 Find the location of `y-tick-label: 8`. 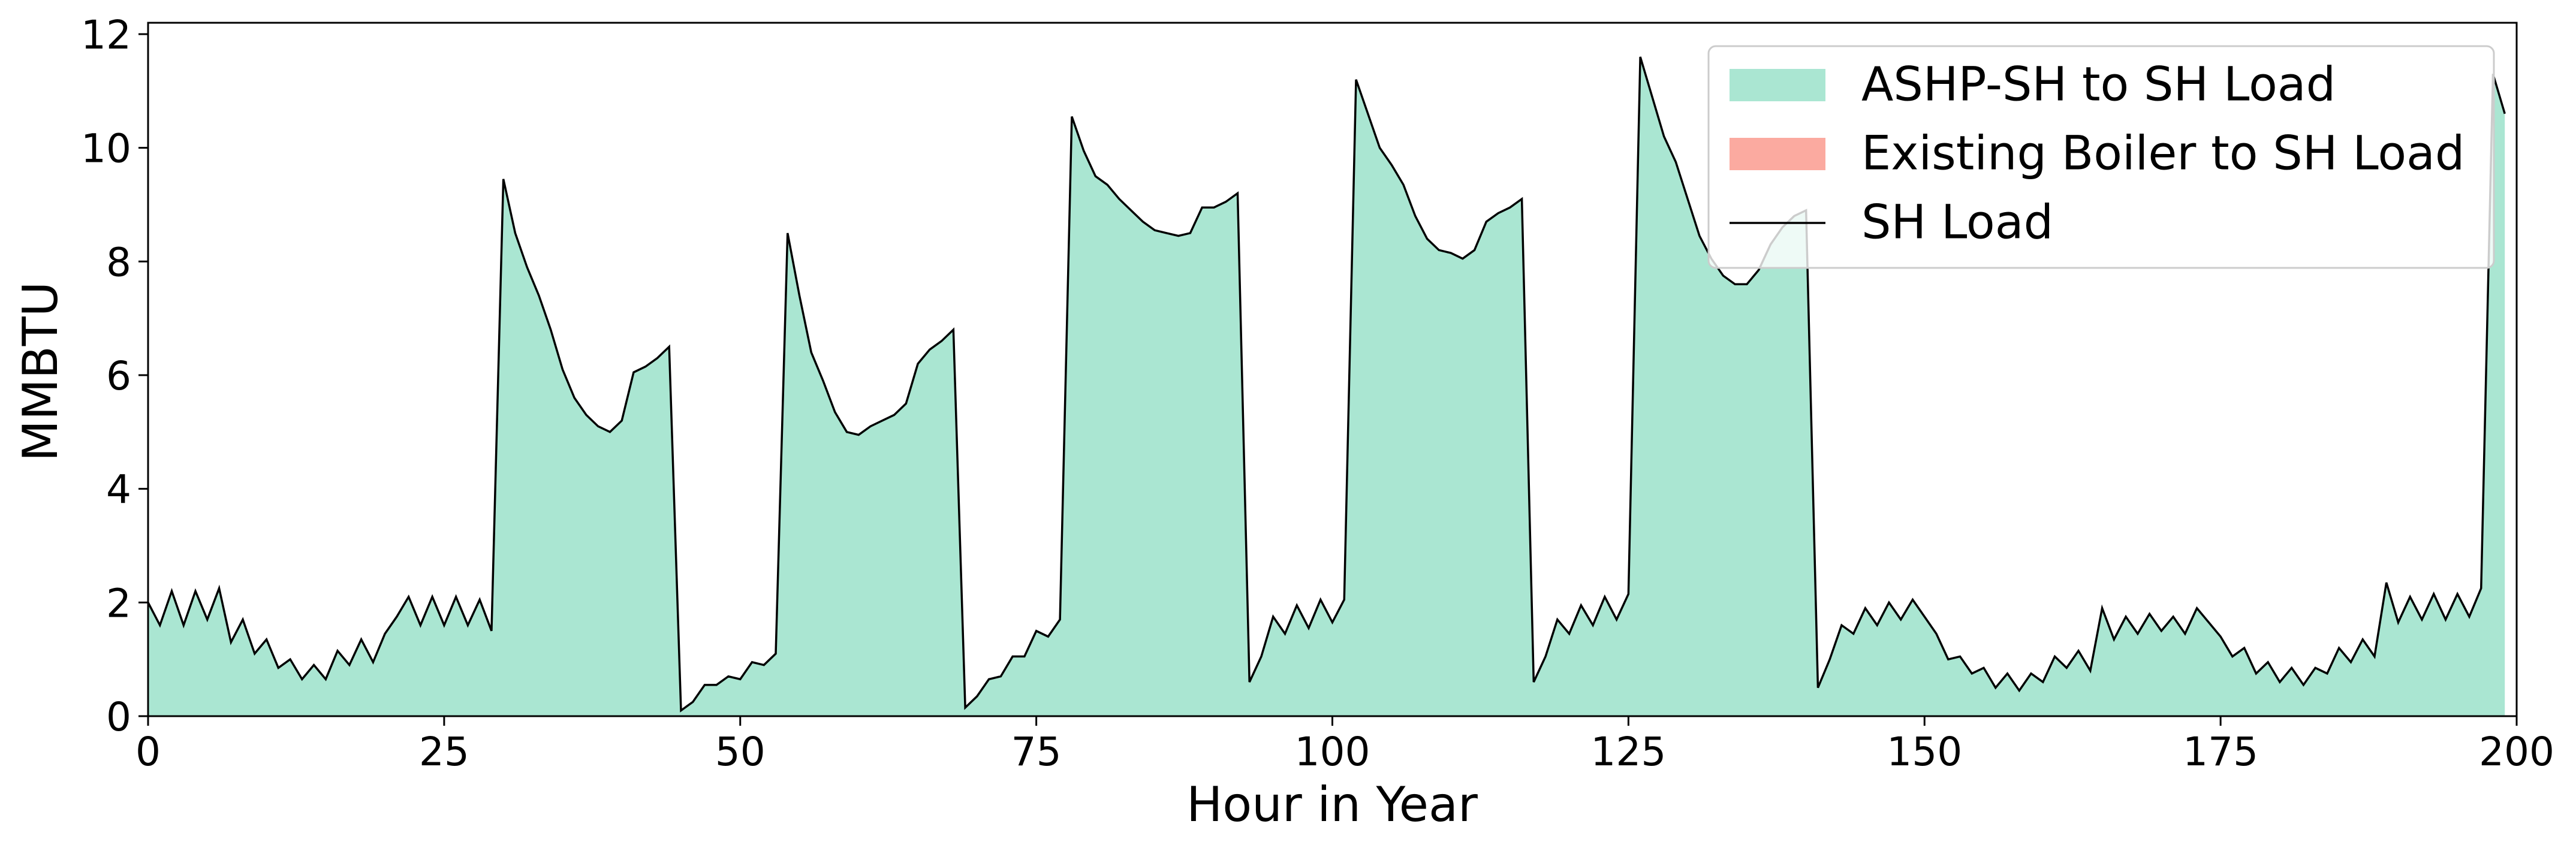

y-tick-label: 8 is located at coordinates (118, 262).